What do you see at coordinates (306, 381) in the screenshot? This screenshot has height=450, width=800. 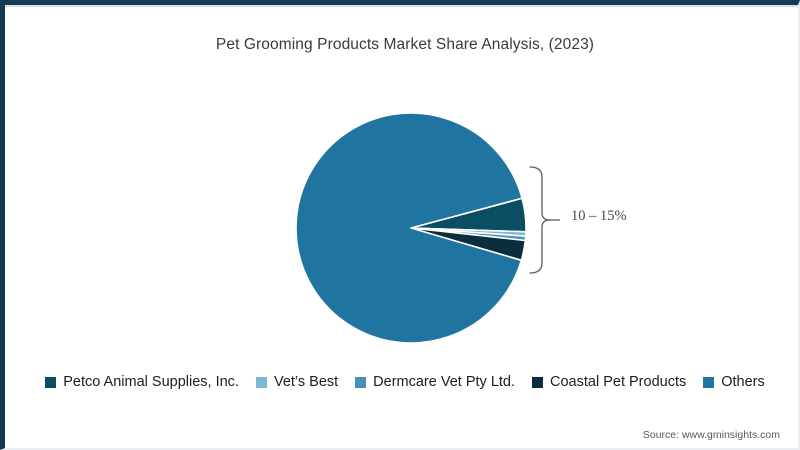 I see `legend-item-label: Vet’s Best` at bounding box center [306, 381].